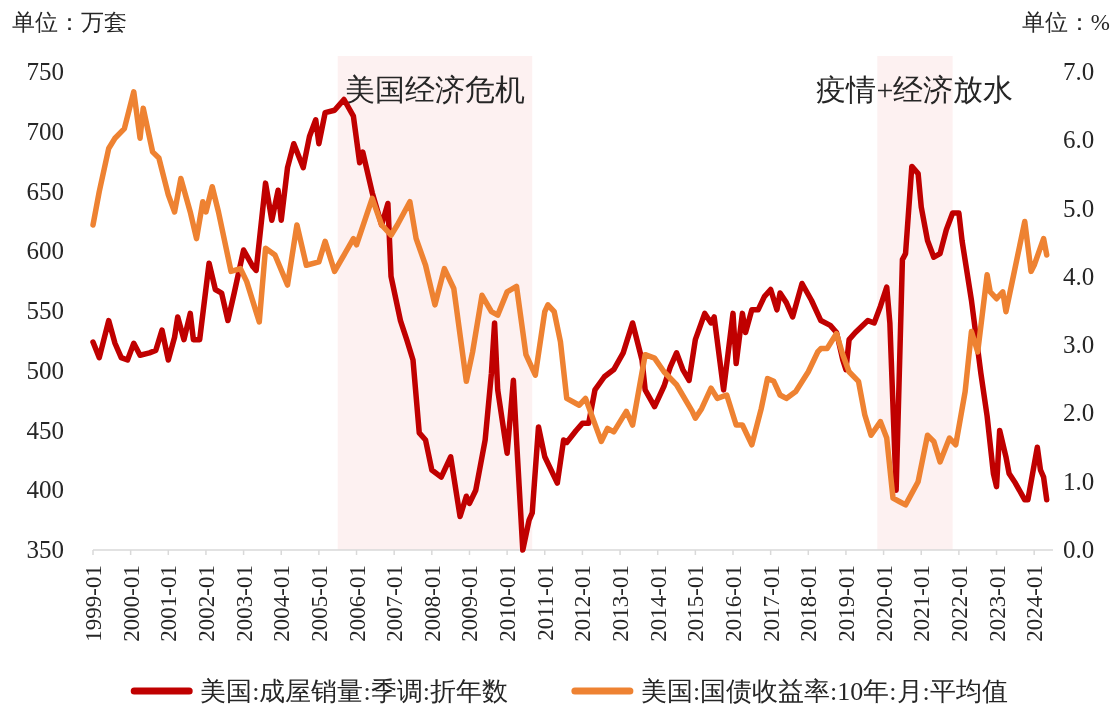 The height and width of the screenshot is (708, 1119). I want to click on x-tick-label: 2012-01, so click(583, 603).